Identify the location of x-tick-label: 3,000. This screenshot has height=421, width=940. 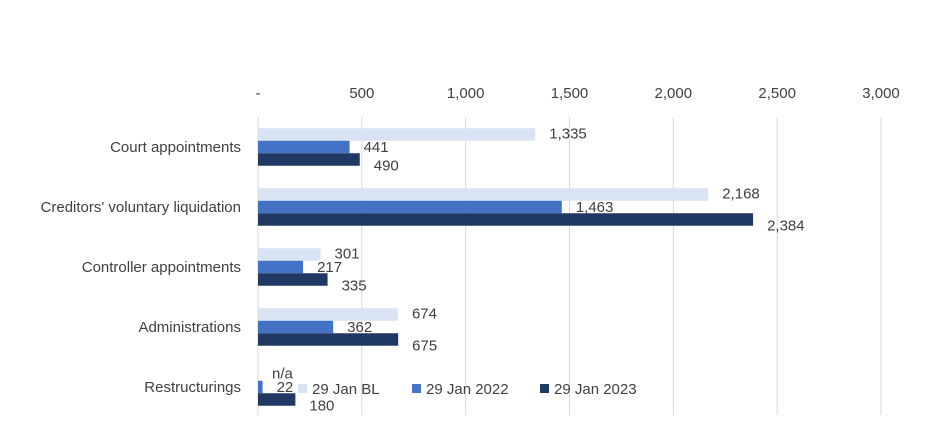
(881, 93).